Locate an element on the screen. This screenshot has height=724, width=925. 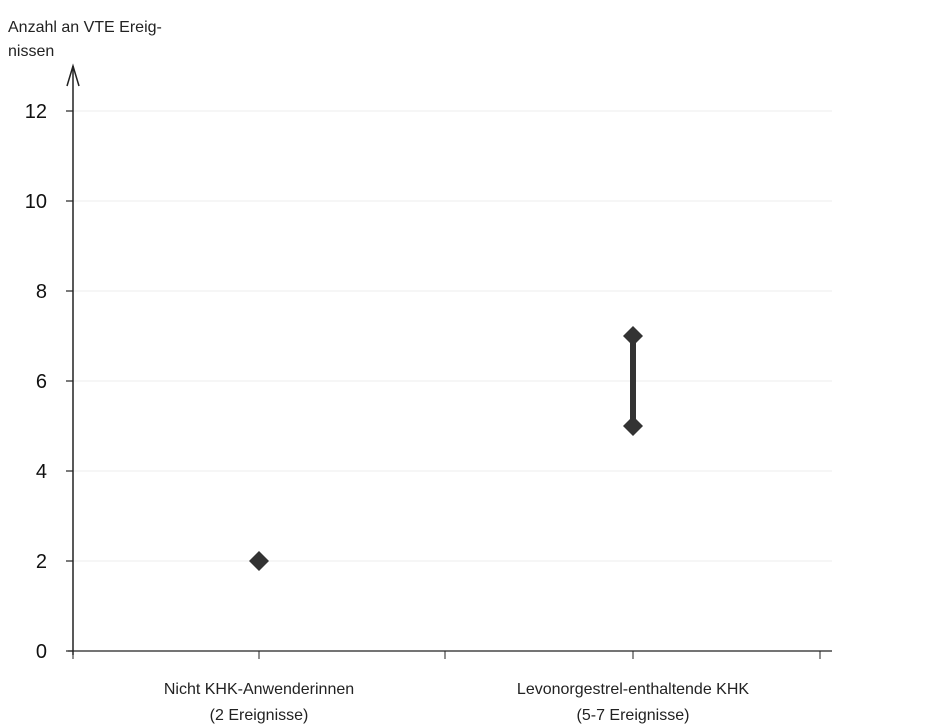
y-tick-label-12: 12 is located at coordinates (36, 112).